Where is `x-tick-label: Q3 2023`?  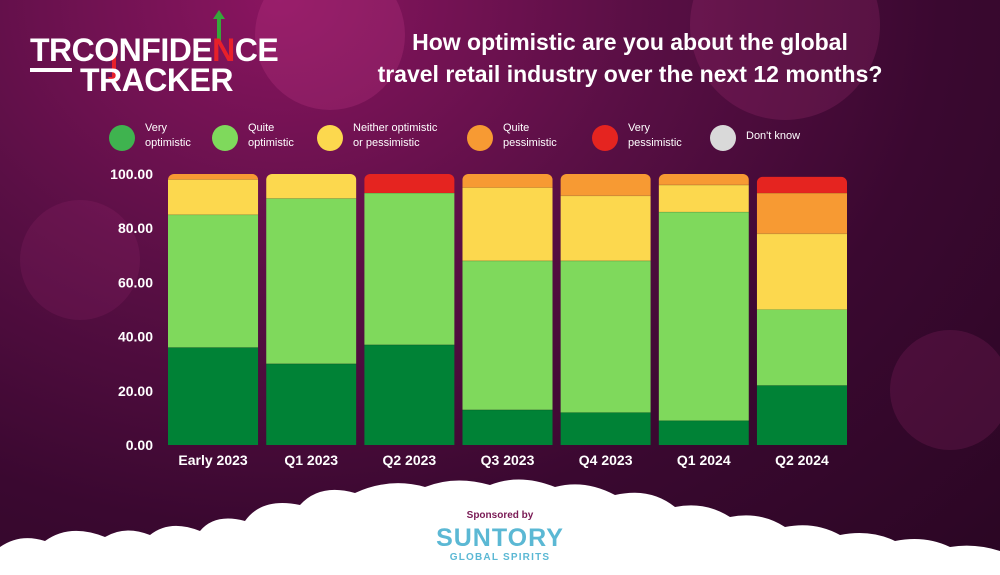 x-tick-label: Q3 2023 is located at coordinates (508, 460).